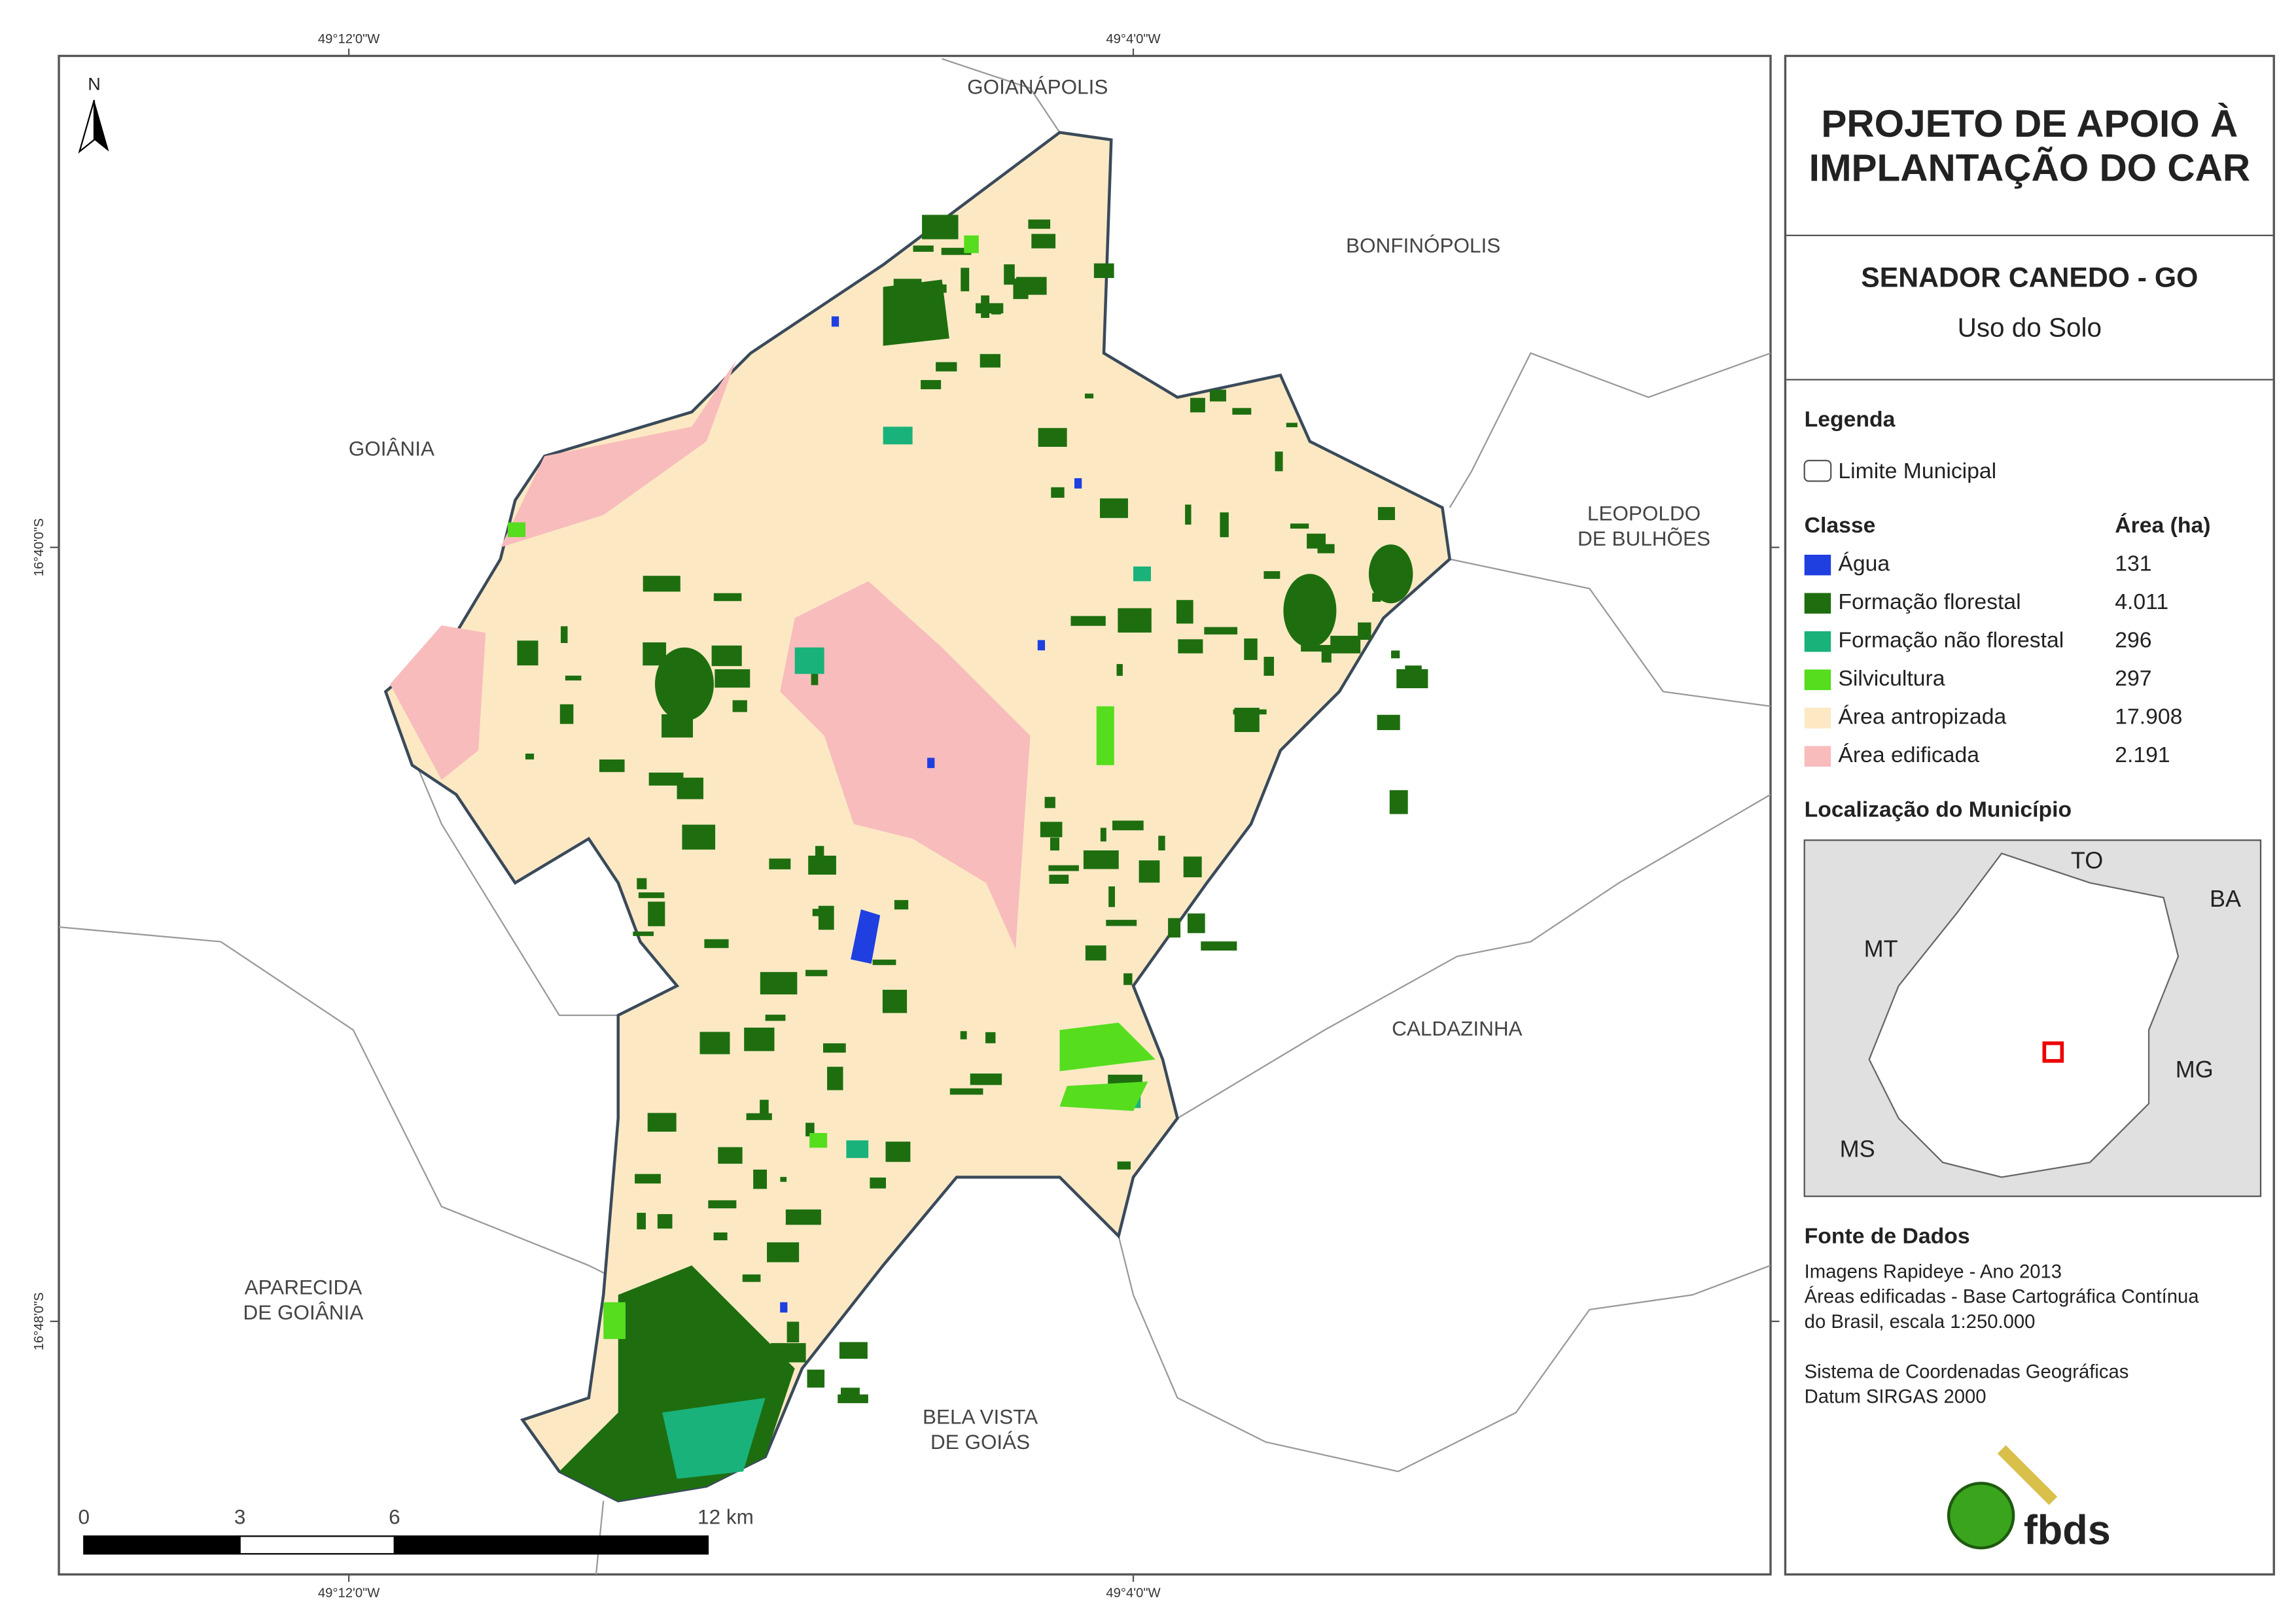 The width and height of the screenshot is (2296, 1623). What do you see at coordinates (1938, 810) in the screenshot?
I see `location-heading: Localização do Município` at bounding box center [1938, 810].